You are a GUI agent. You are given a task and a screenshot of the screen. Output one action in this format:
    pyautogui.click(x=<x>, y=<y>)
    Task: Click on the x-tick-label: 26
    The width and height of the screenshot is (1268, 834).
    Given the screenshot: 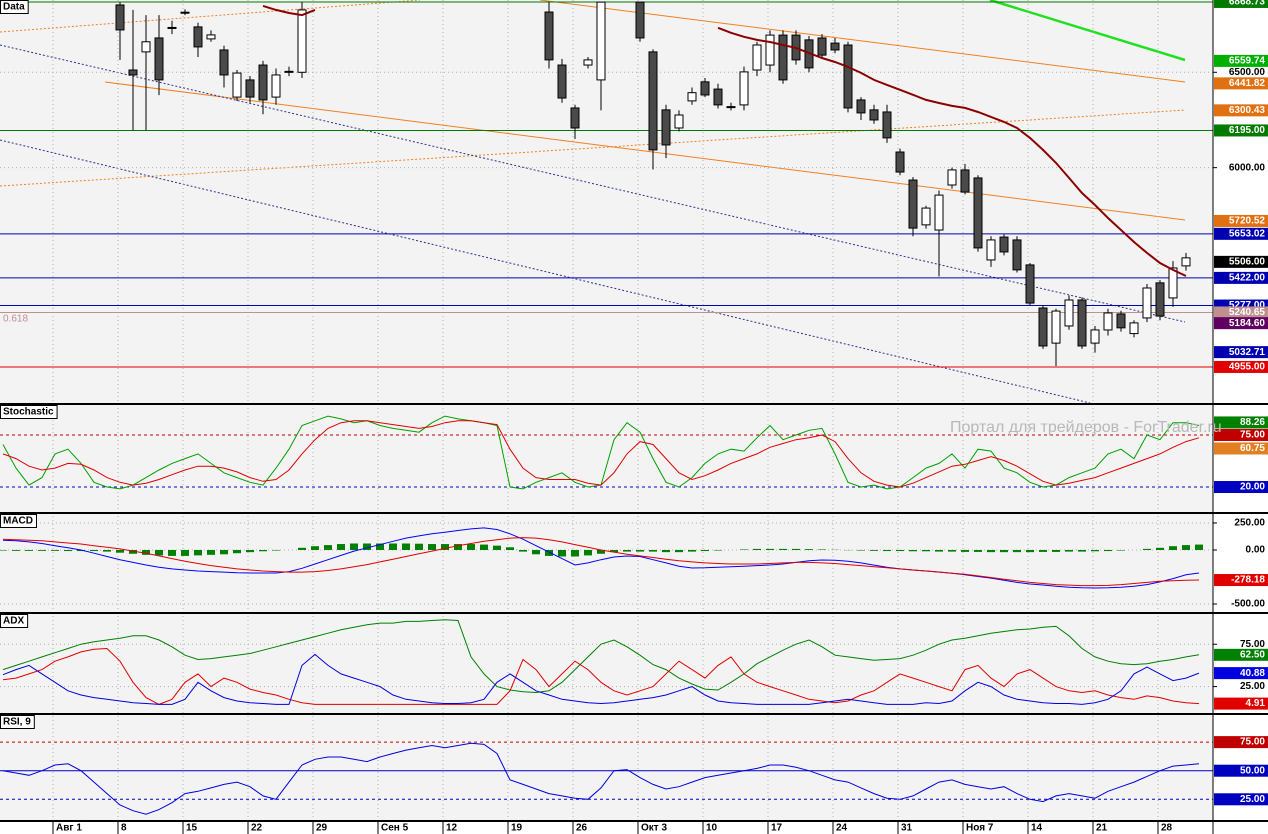 What is the action you would take?
    pyautogui.click(x=582, y=828)
    